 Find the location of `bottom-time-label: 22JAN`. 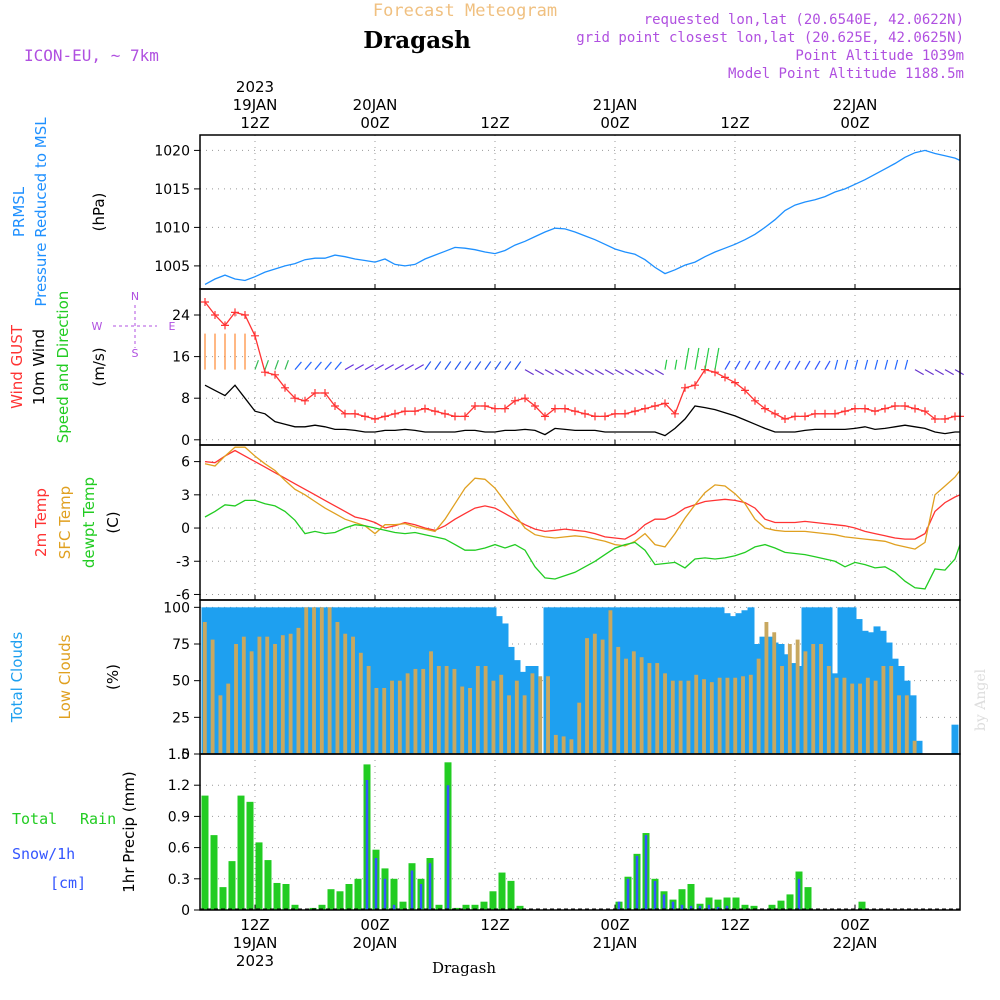

bottom-time-label: 22JAN is located at coordinates (855, 943).